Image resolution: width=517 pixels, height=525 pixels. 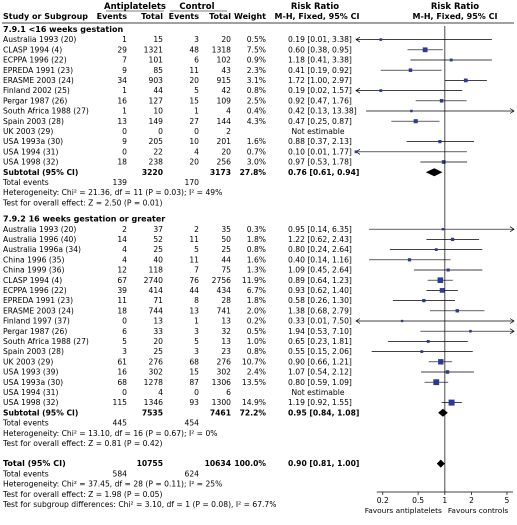 What do you see at coordinates (320, 331) in the screenshot?
I see `risk-ratio-ci: 1.94 [0.53, 7.10]` at bounding box center [320, 331].